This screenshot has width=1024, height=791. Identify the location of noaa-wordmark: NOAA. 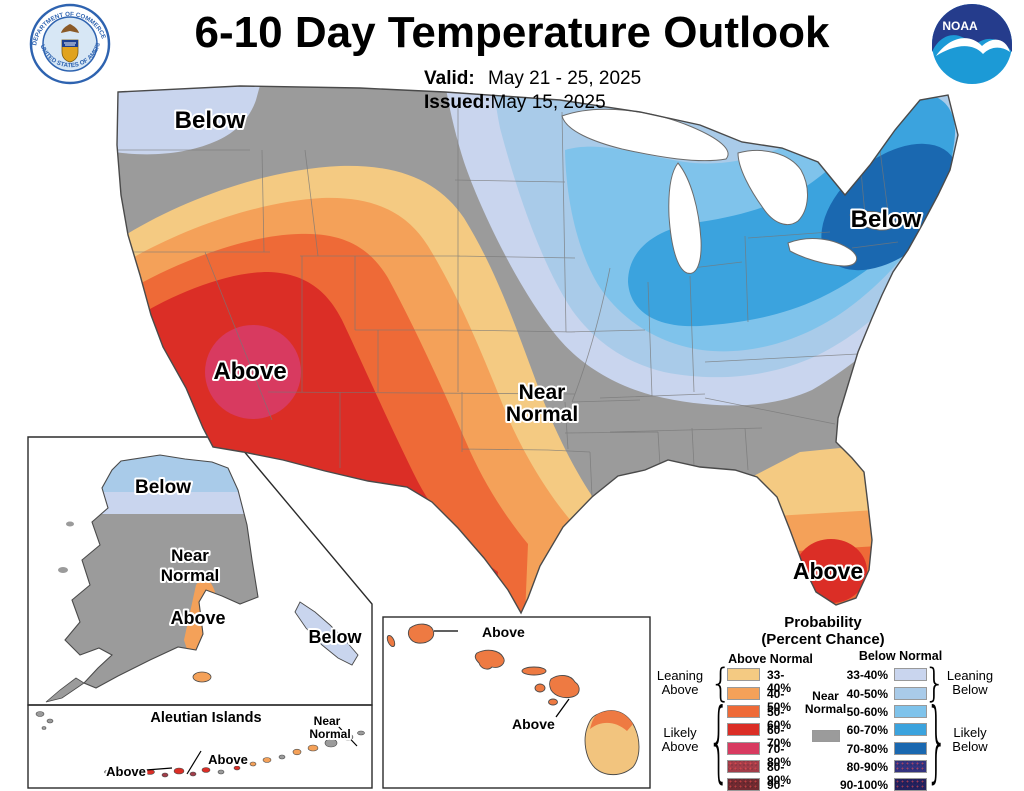
(960, 26).